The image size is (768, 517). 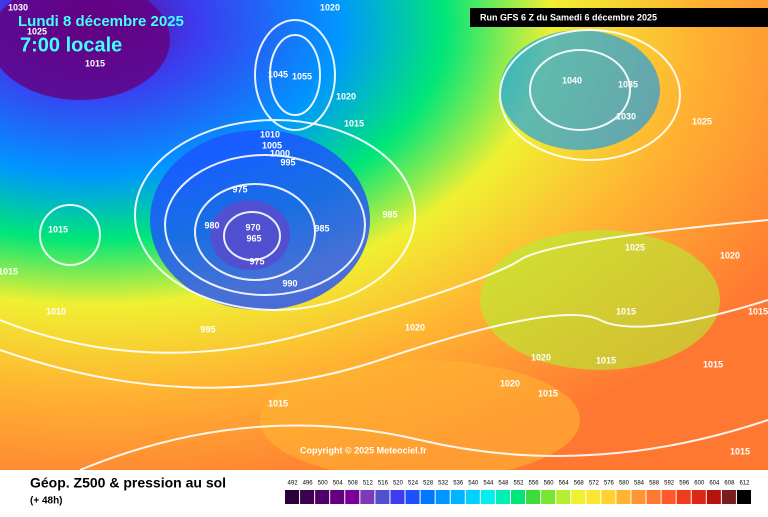 I want to click on scale-label: 588, so click(x=654, y=484).